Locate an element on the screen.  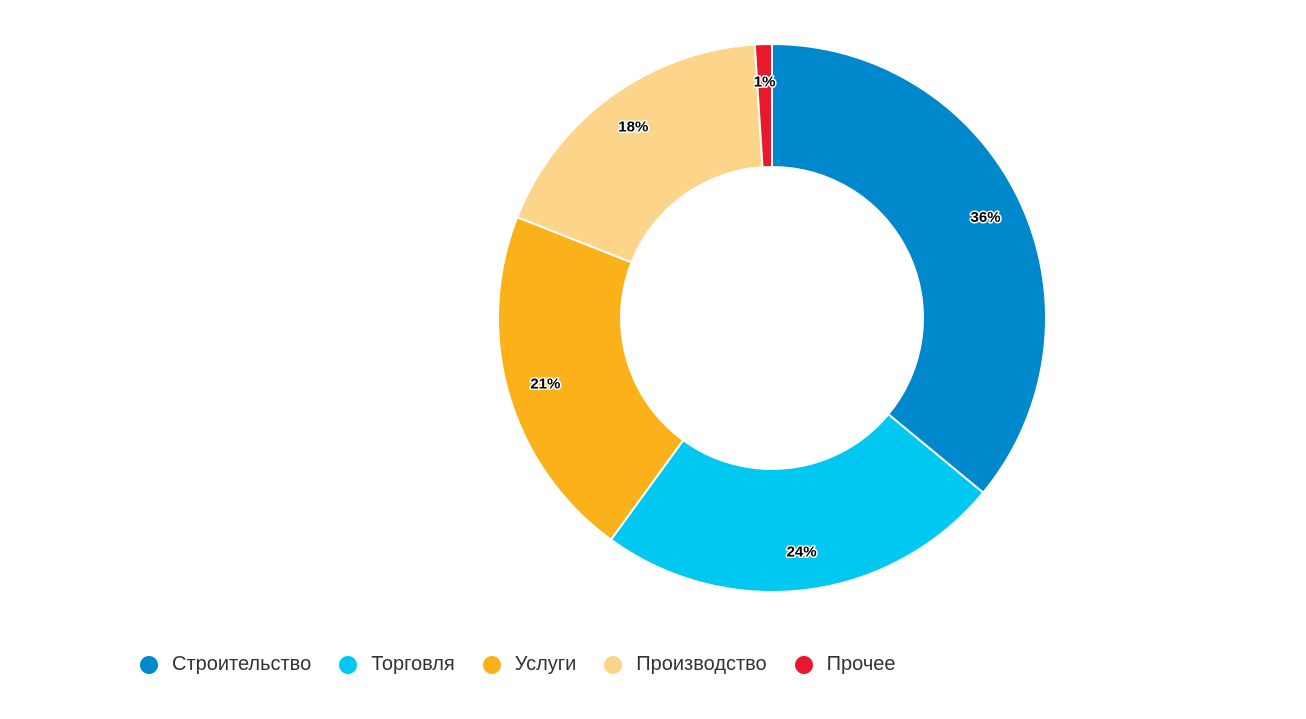
legend-item-2: Торговля is located at coordinates (397, 664).